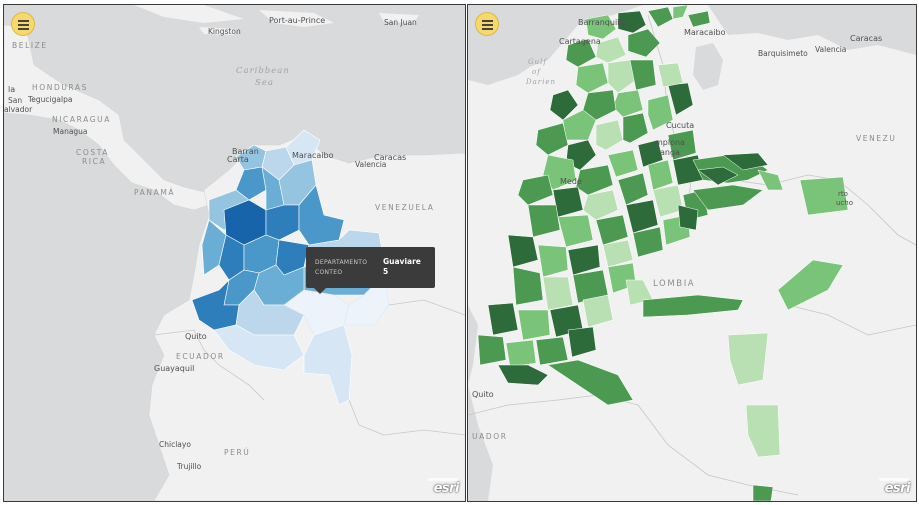  Describe the element at coordinates (541, 82) in the screenshot. I see `sea-label: Darien` at that location.